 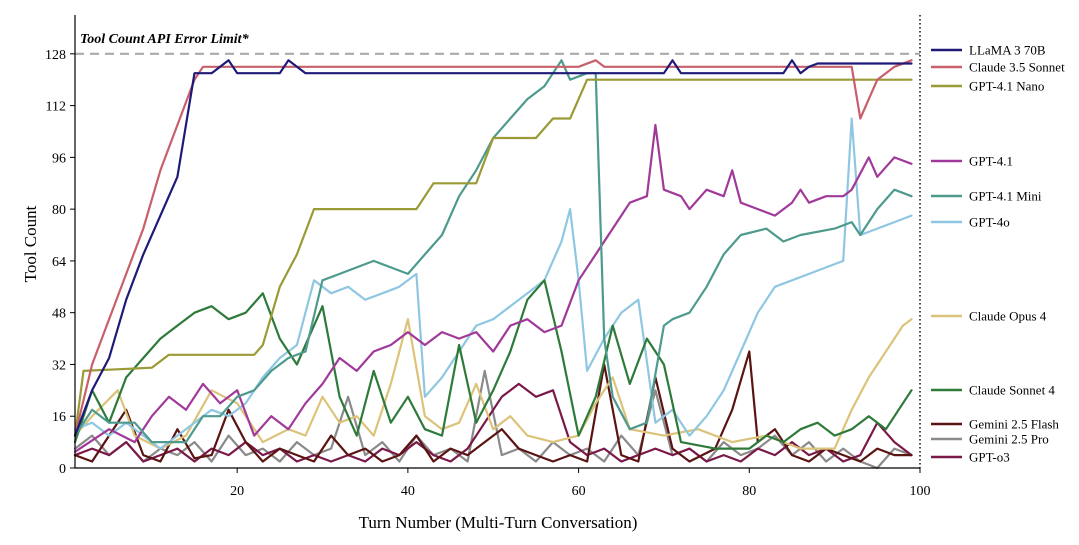 I want to click on x-tick-label-40: 40, so click(x=408, y=491).